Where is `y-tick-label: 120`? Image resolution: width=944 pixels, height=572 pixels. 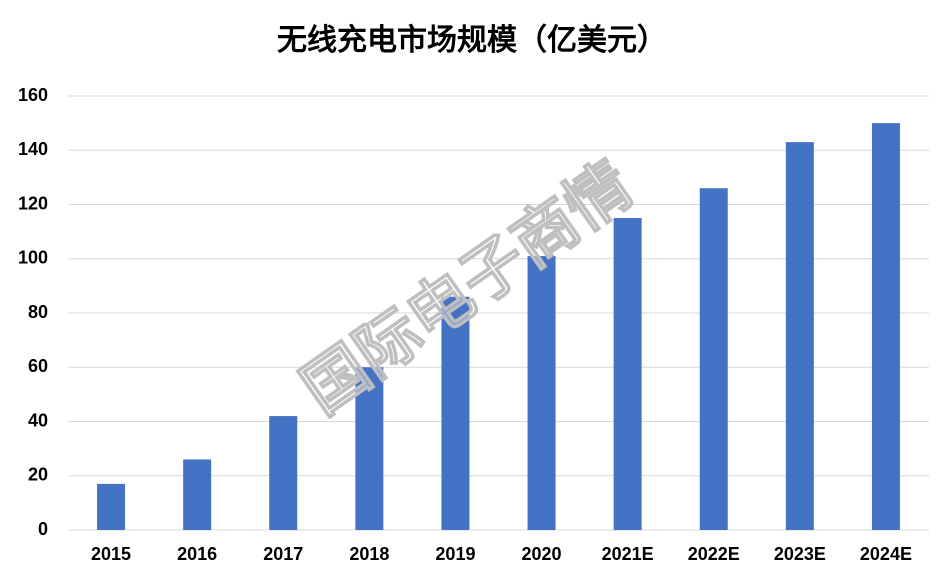
y-tick-label: 120 is located at coordinates (33, 203).